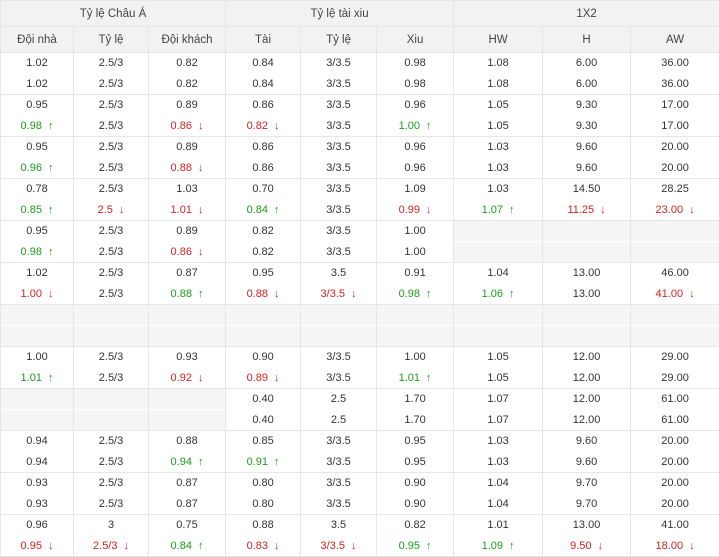 The image size is (719, 557). Describe the element at coordinates (587, 63) in the screenshot. I see `odds-cell: 6.00` at that location.